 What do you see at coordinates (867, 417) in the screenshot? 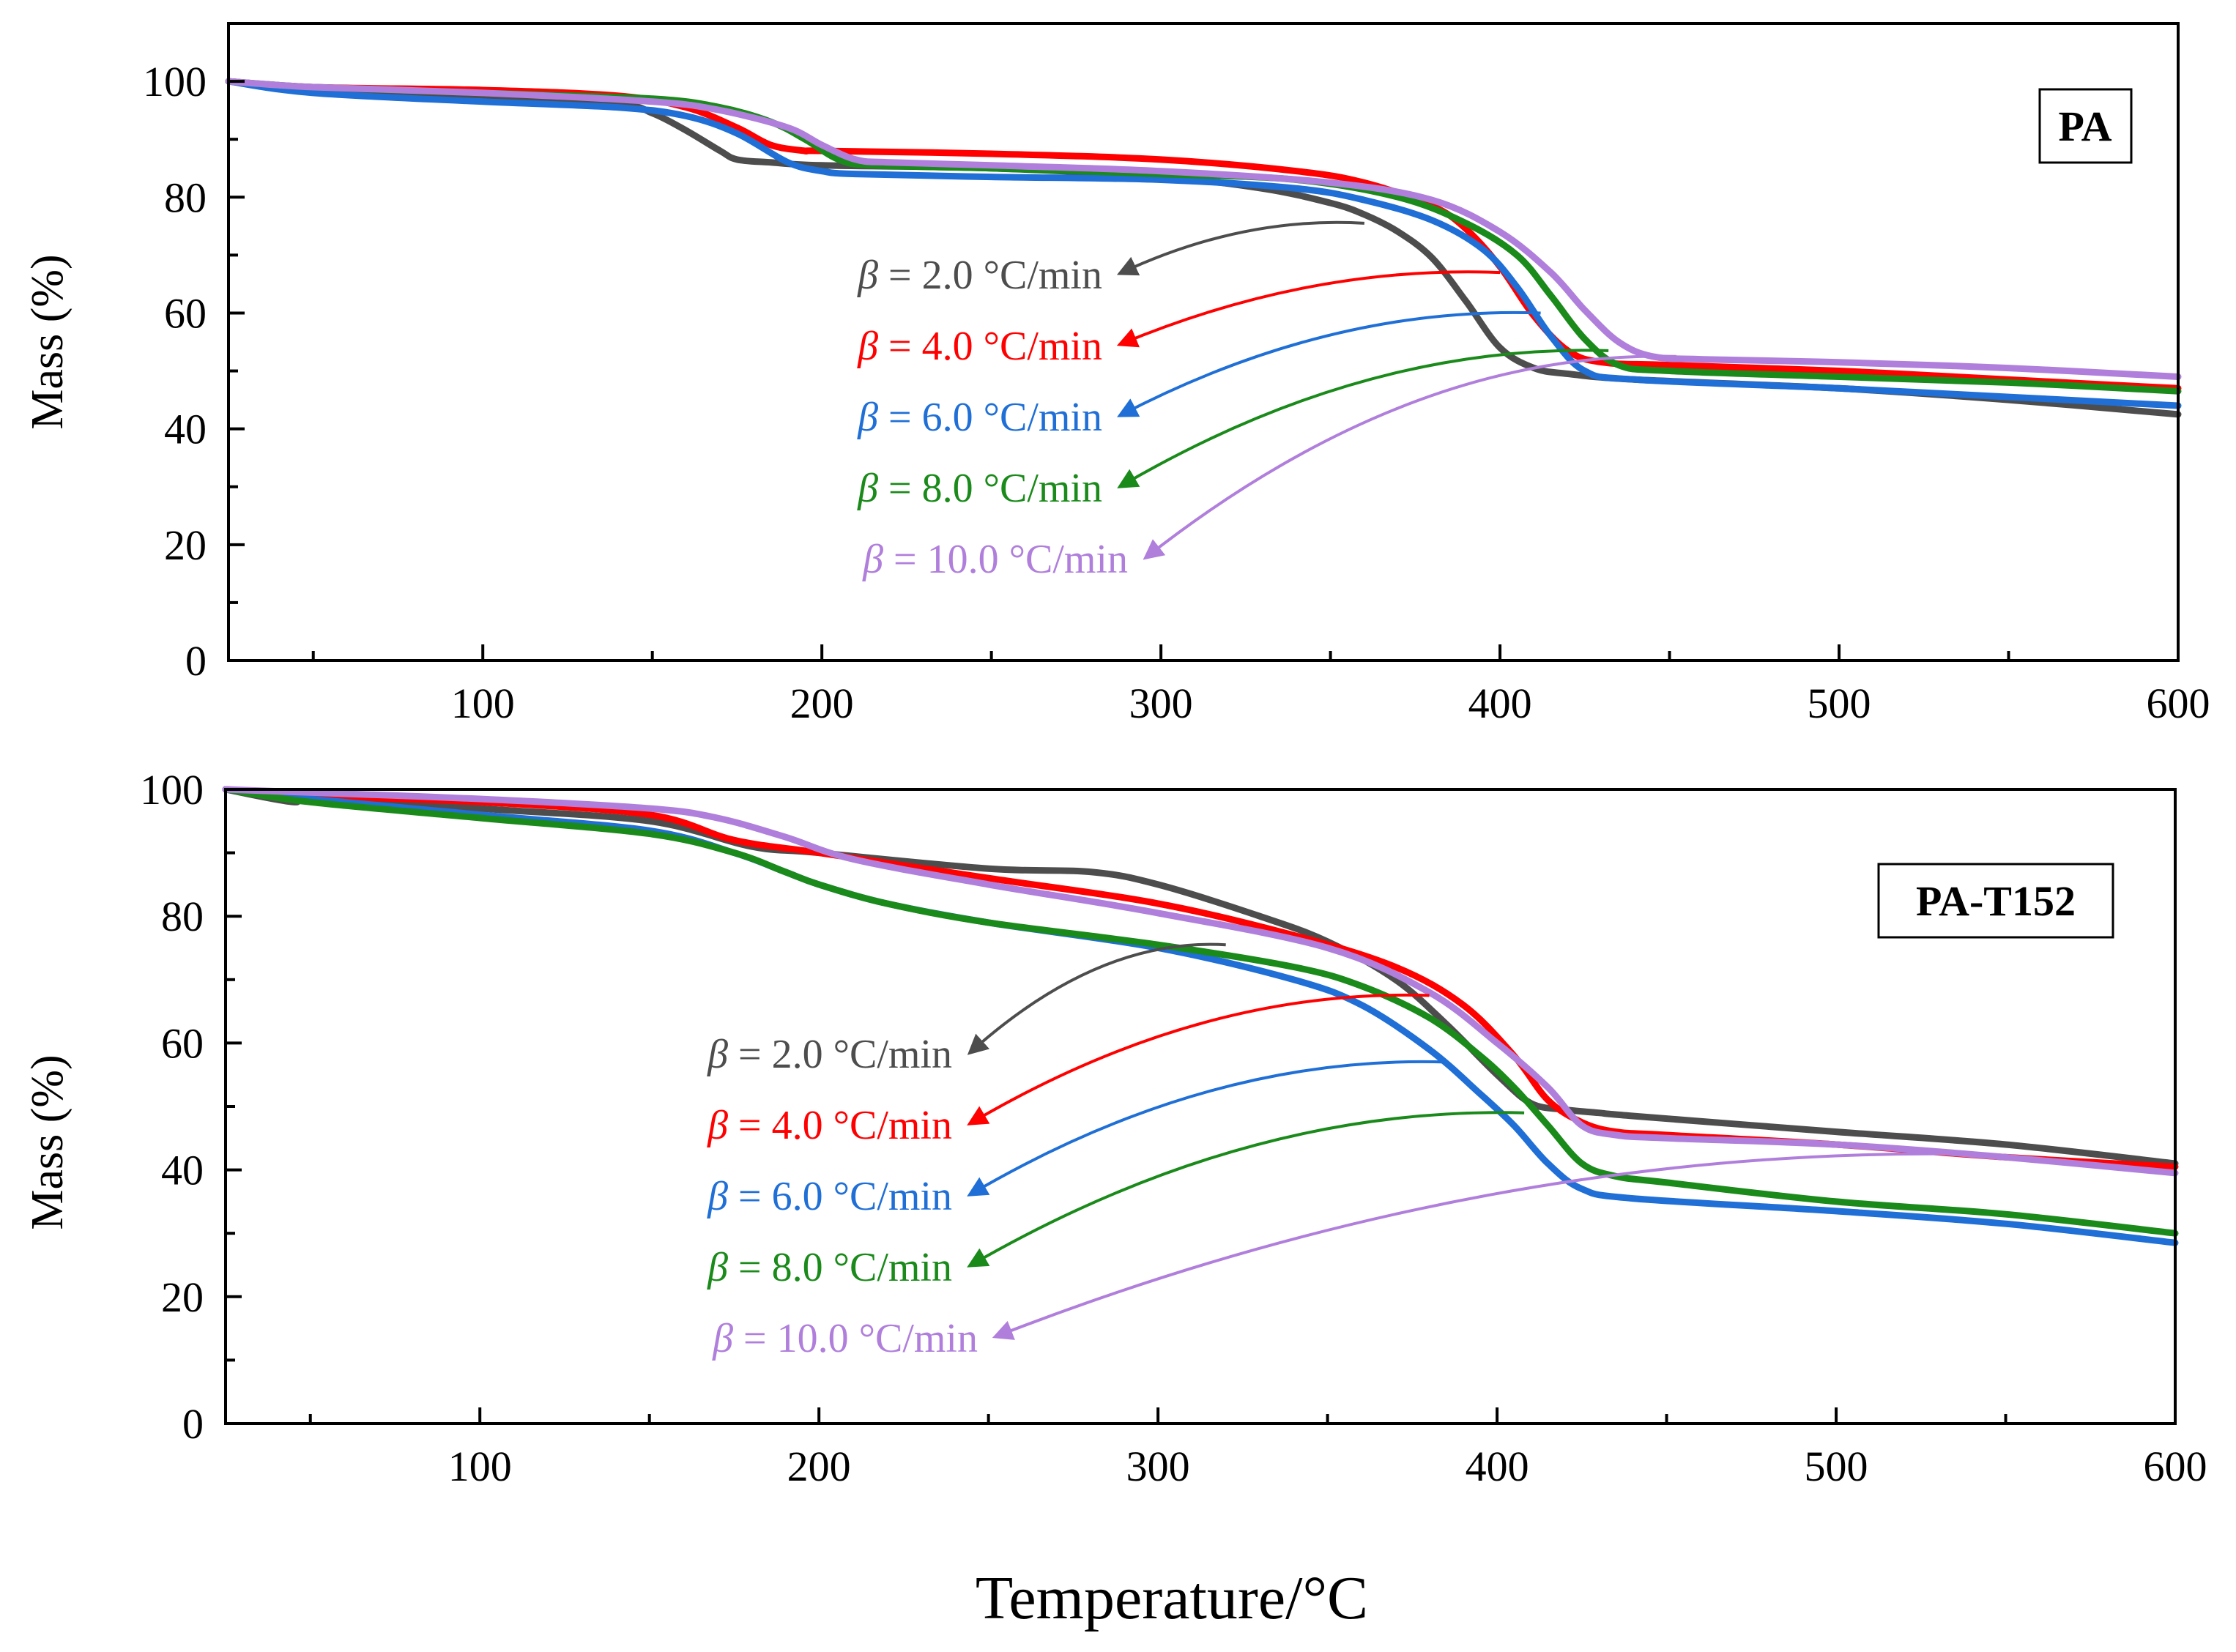
I see `legend-beta-pa-6: β` at bounding box center [867, 417].